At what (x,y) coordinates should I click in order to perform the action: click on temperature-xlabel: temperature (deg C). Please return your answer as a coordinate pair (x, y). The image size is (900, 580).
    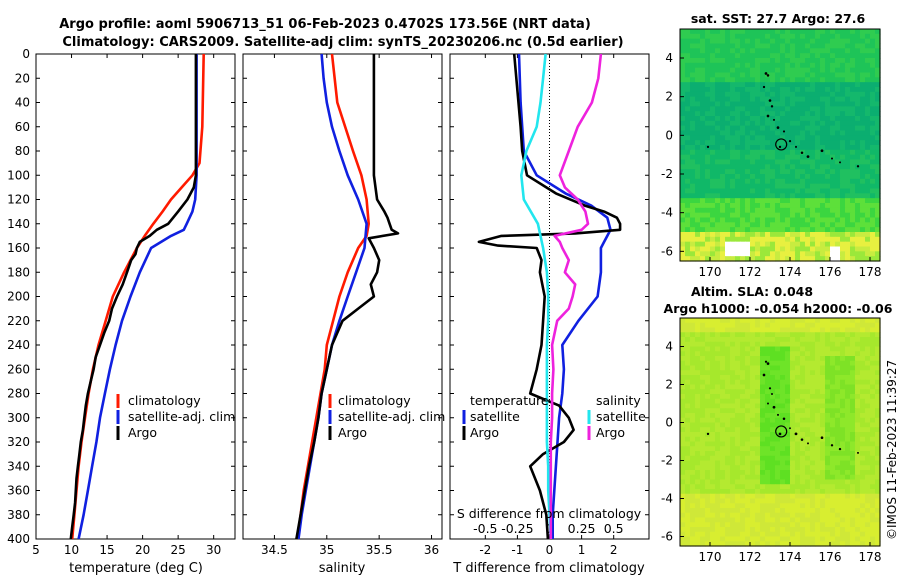
    Looking at the image, I should click on (136, 568).